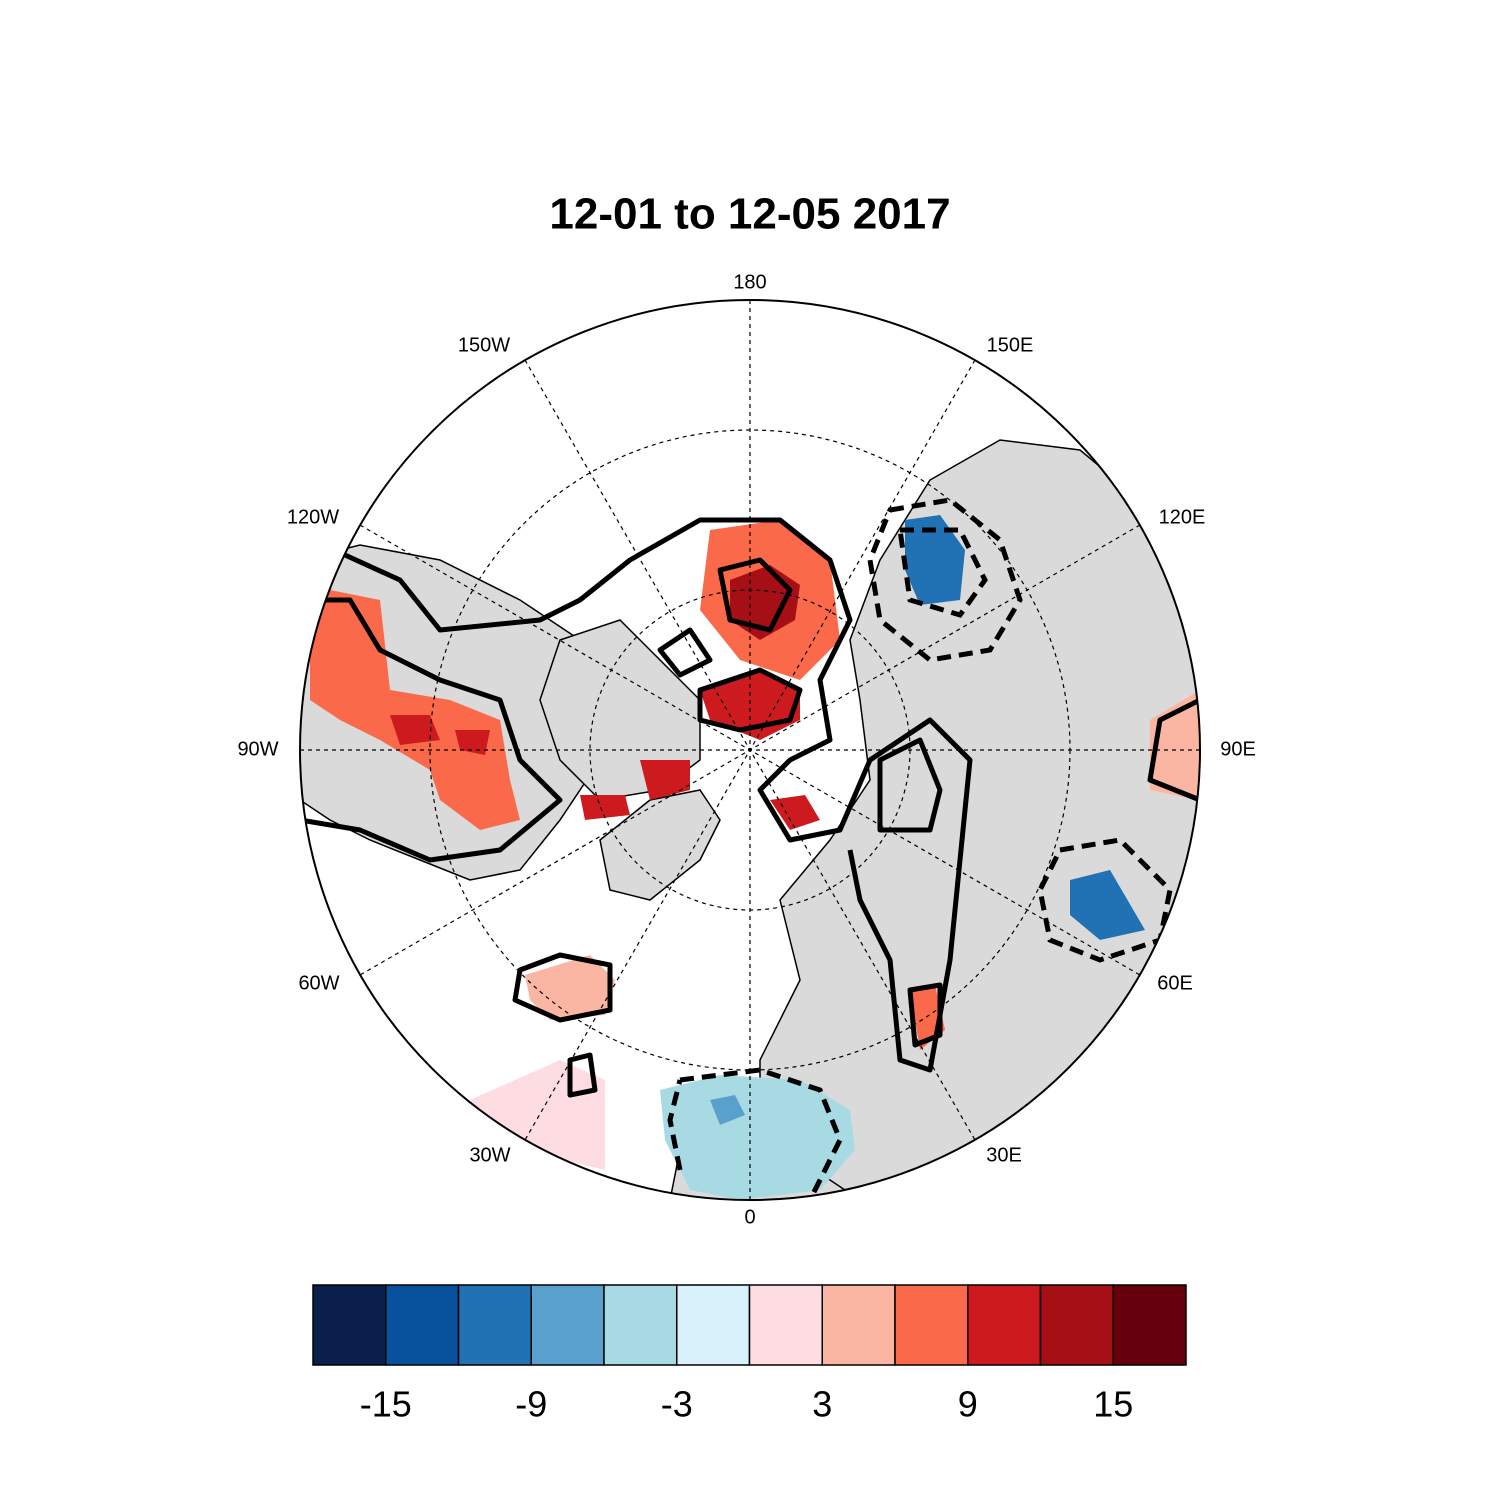  I want to click on longitude-label: 60E, so click(1175, 983).